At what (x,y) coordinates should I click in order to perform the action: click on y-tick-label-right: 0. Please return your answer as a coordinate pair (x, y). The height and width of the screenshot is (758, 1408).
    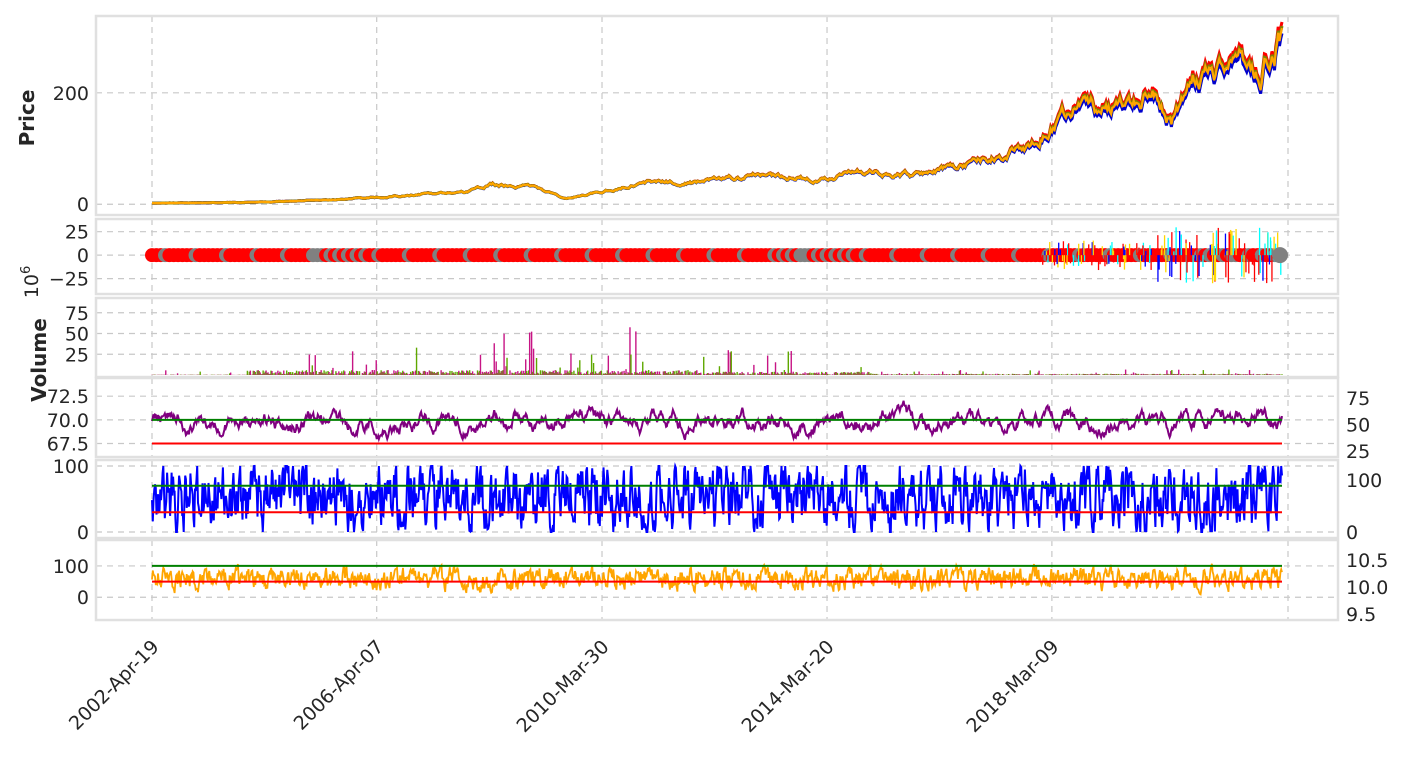
    Looking at the image, I should click on (1352, 533).